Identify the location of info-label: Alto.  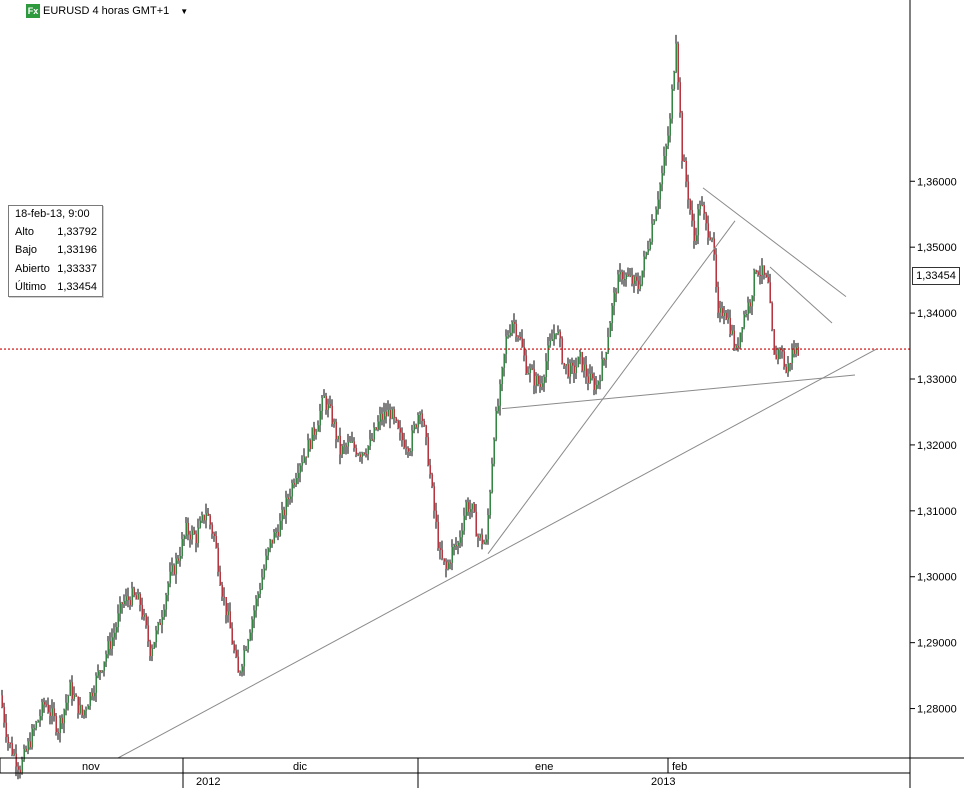
(24, 232).